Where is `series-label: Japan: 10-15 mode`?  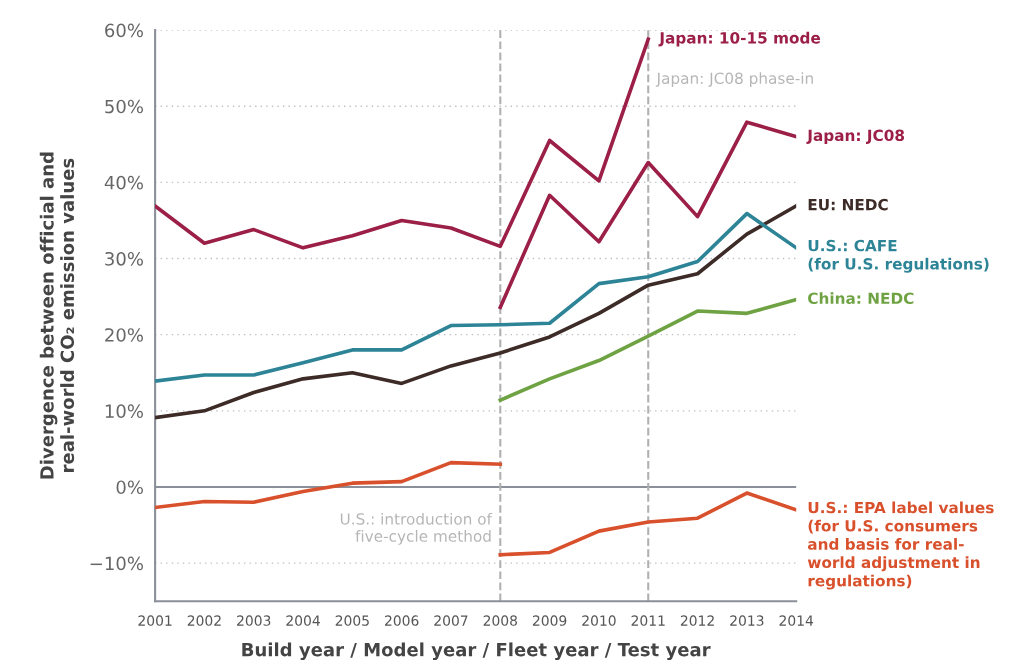 series-label: Japan: 10-15 mode is located at coordinates (739, 39).